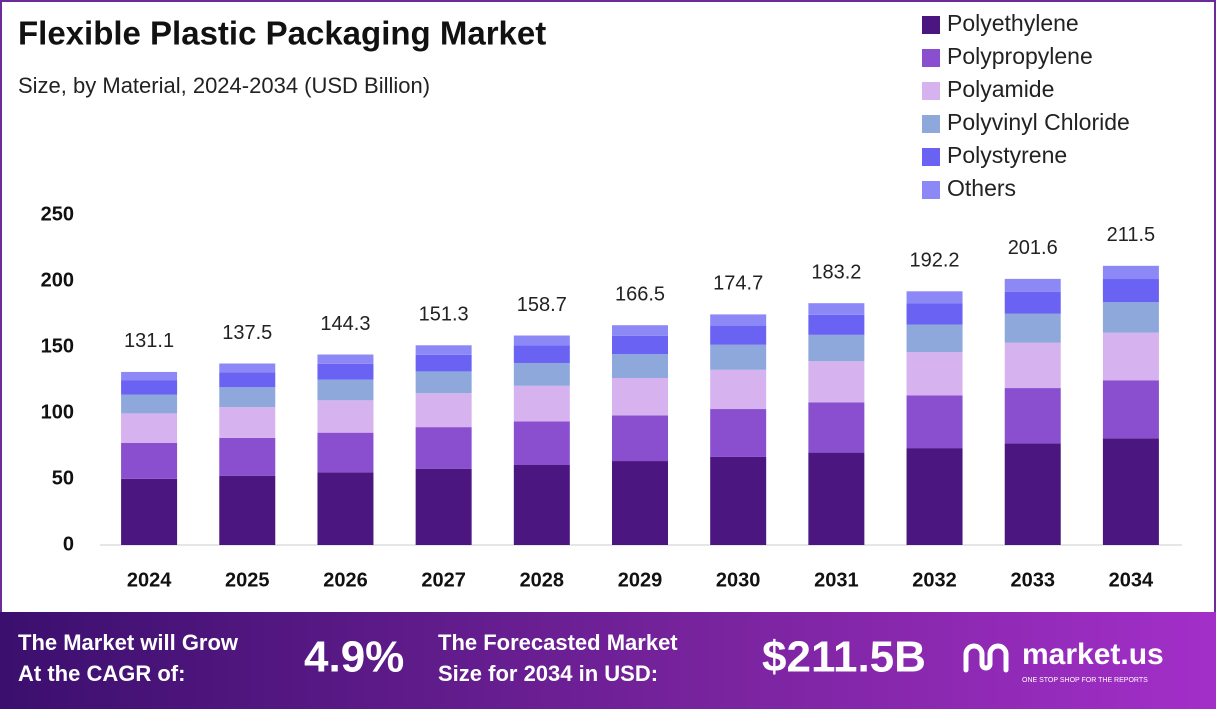  I want to click on total-label: 174.7, so click(738, 284).